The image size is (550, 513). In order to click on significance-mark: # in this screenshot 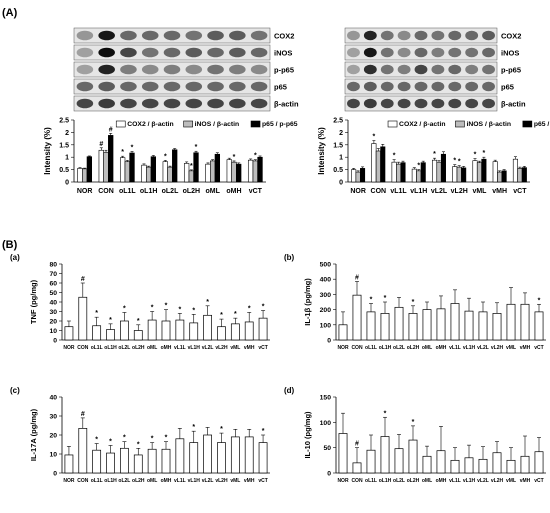, I will do `click(357, 277)`.